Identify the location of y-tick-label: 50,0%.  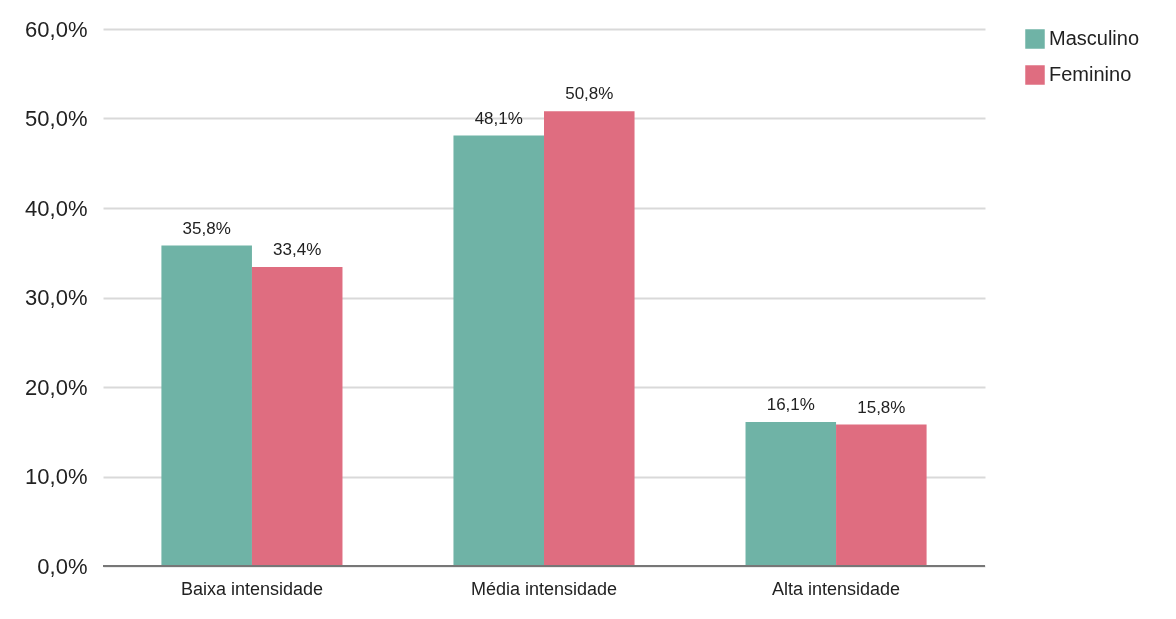
(56, 118).